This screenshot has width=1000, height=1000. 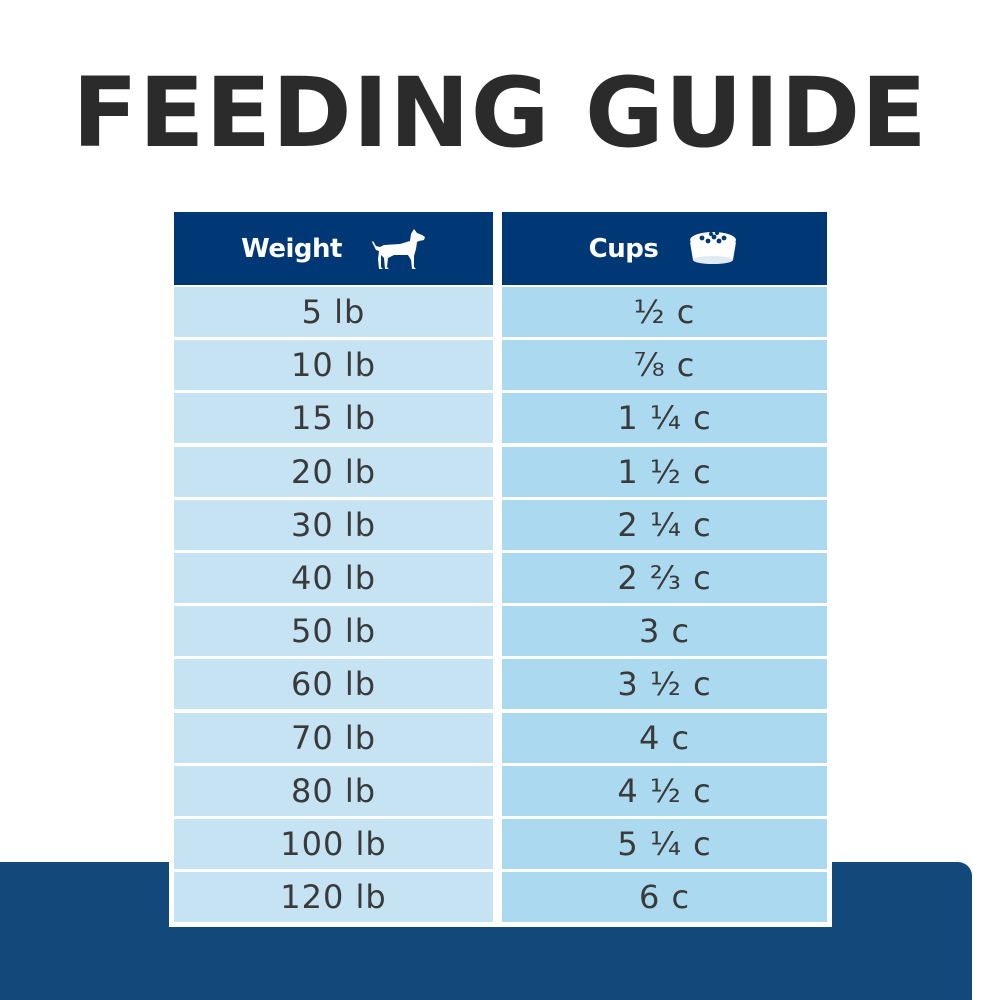 I want to click on cups-cell: ⅞ c, so click(x=664, y=365).